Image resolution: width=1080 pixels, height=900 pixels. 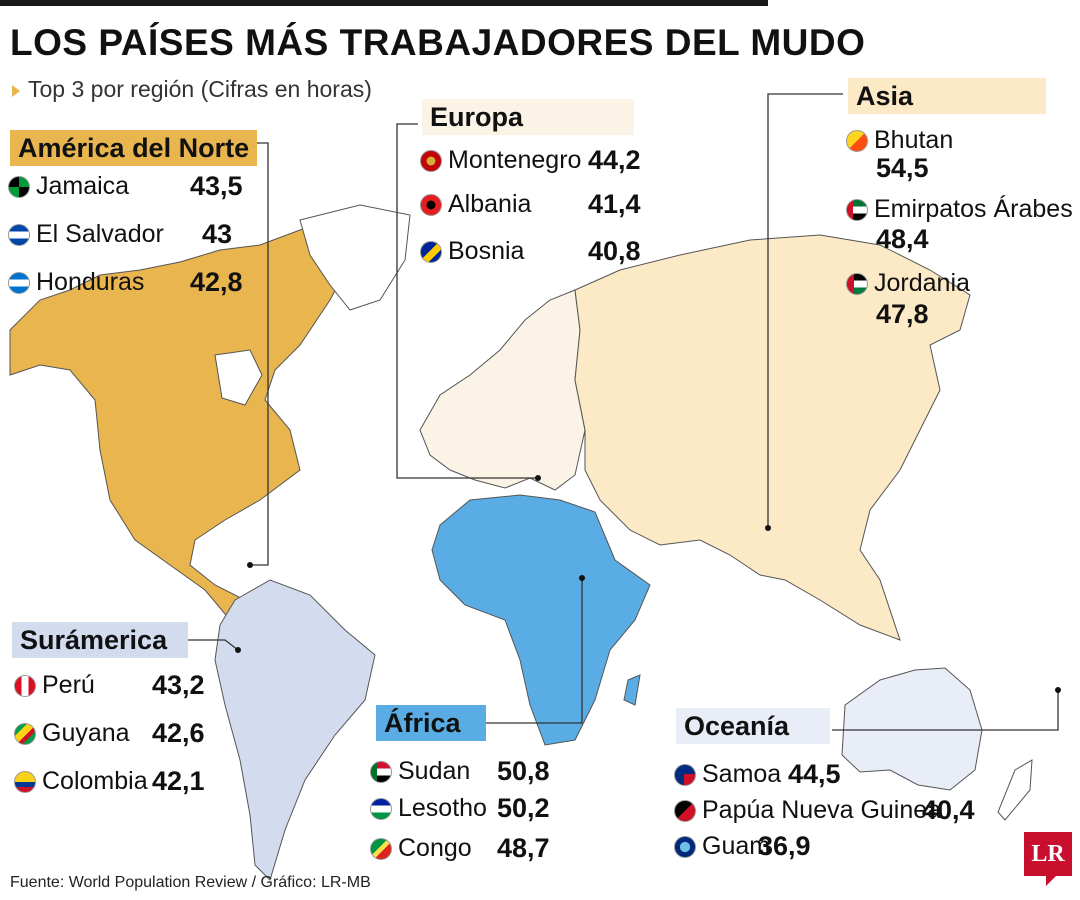 I want to click on madagascar, so click(x=632, y=690).